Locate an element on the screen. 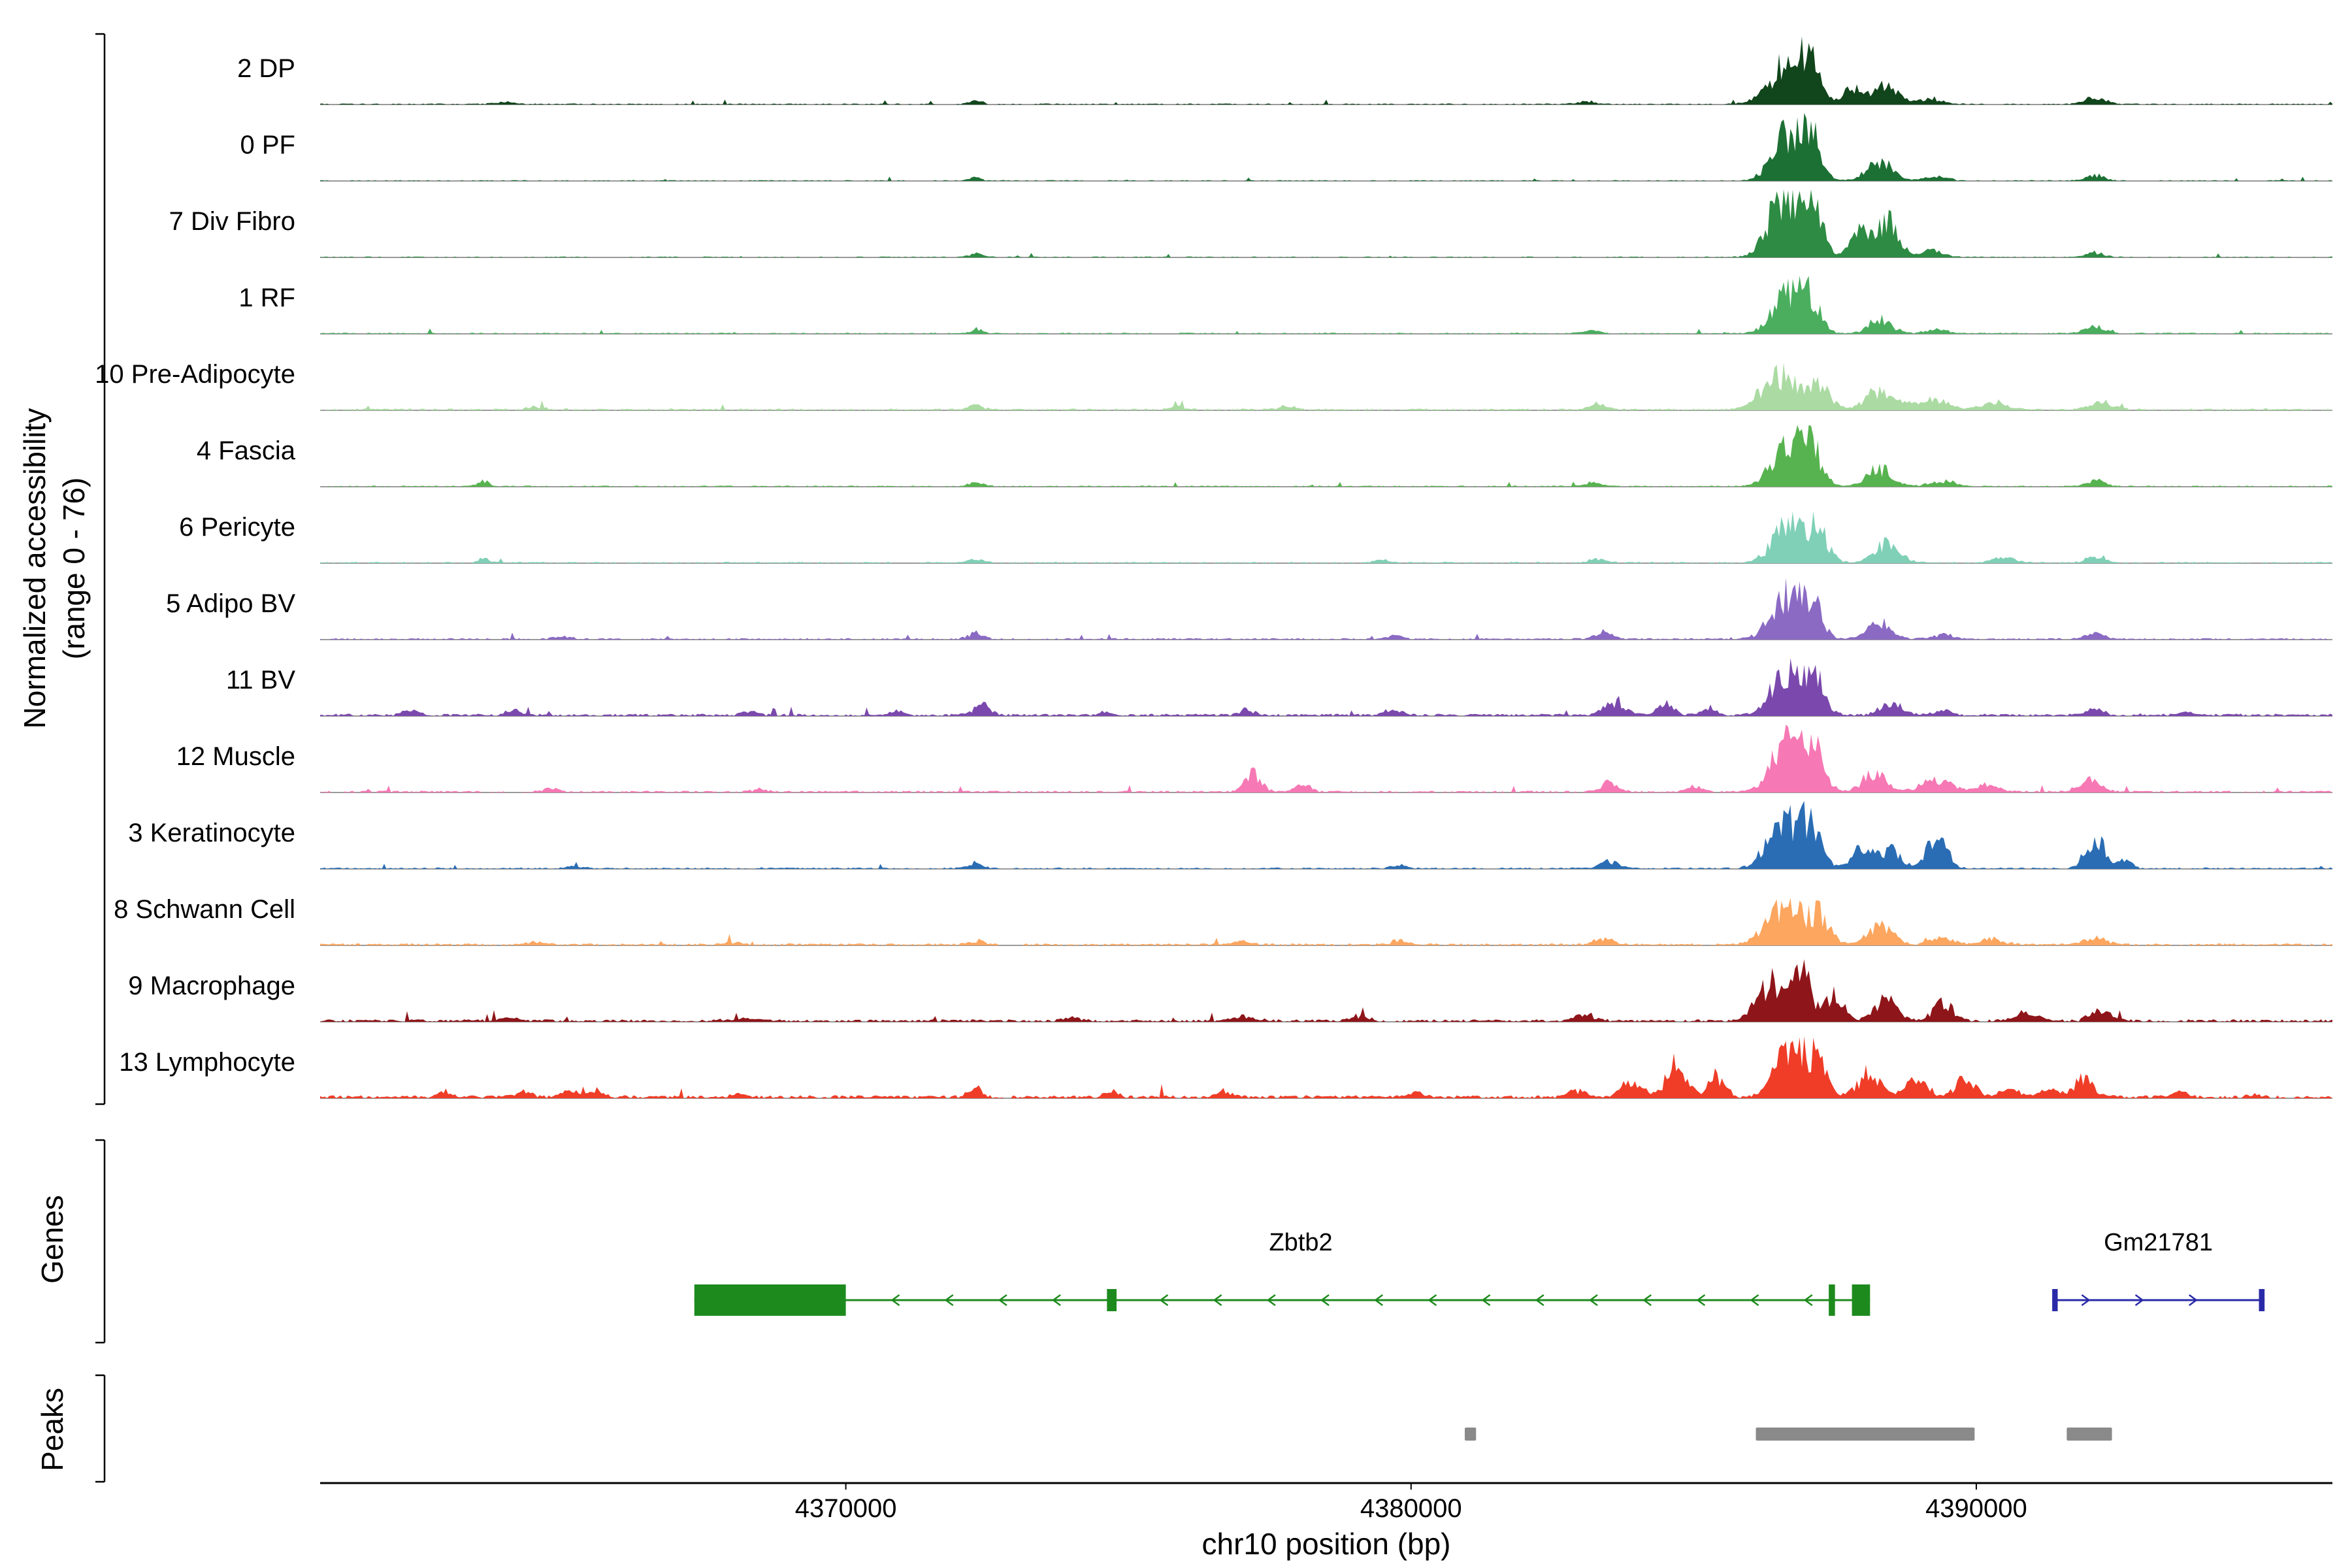 The image size is (2352, 1568). track-label: 3 Keratinocyte is located at coordinates (211, 833).